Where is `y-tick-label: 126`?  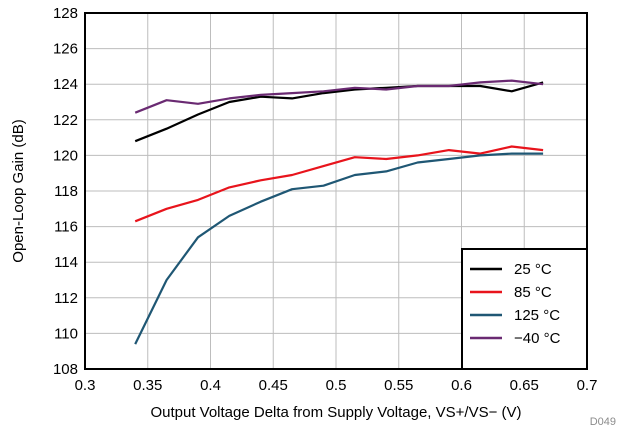
y-tick-label: 126 is located at coordinates (65, 49).